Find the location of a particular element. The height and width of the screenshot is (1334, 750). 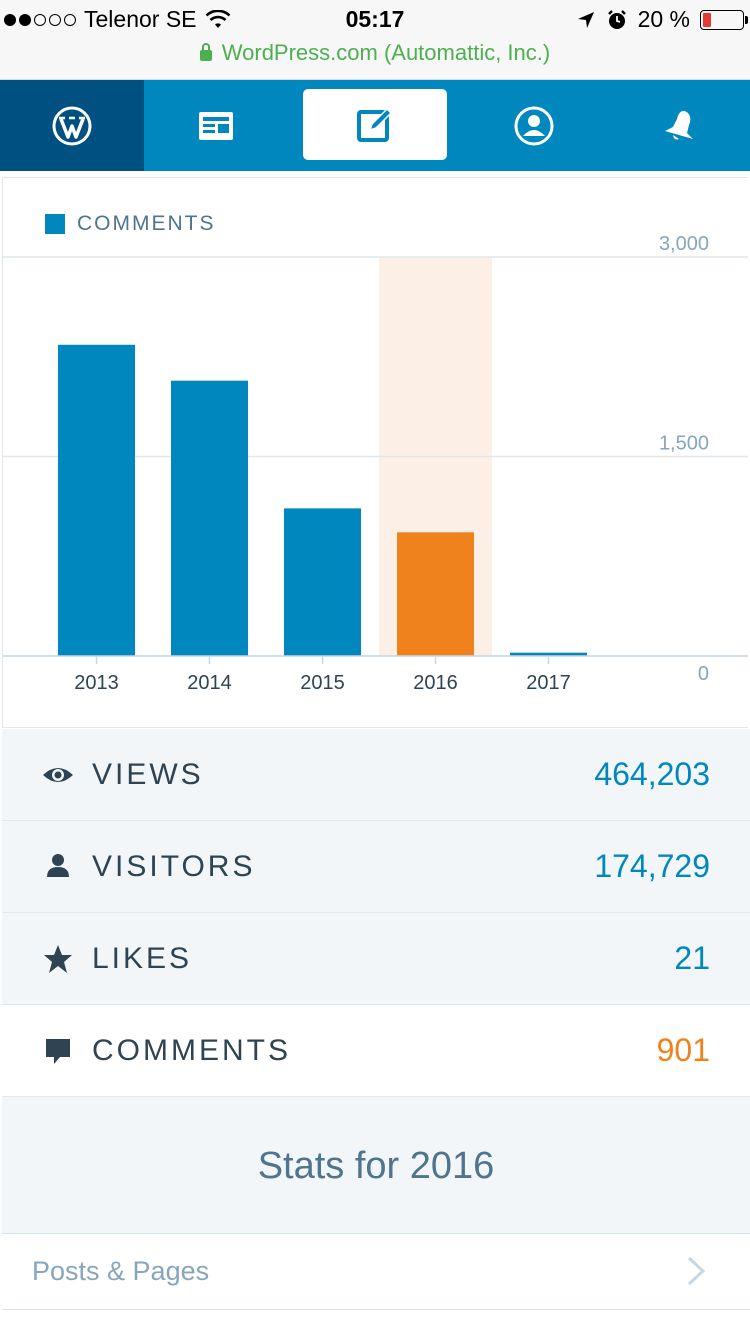

legend-label: COMMENTS is located at coordinates (146, 223).